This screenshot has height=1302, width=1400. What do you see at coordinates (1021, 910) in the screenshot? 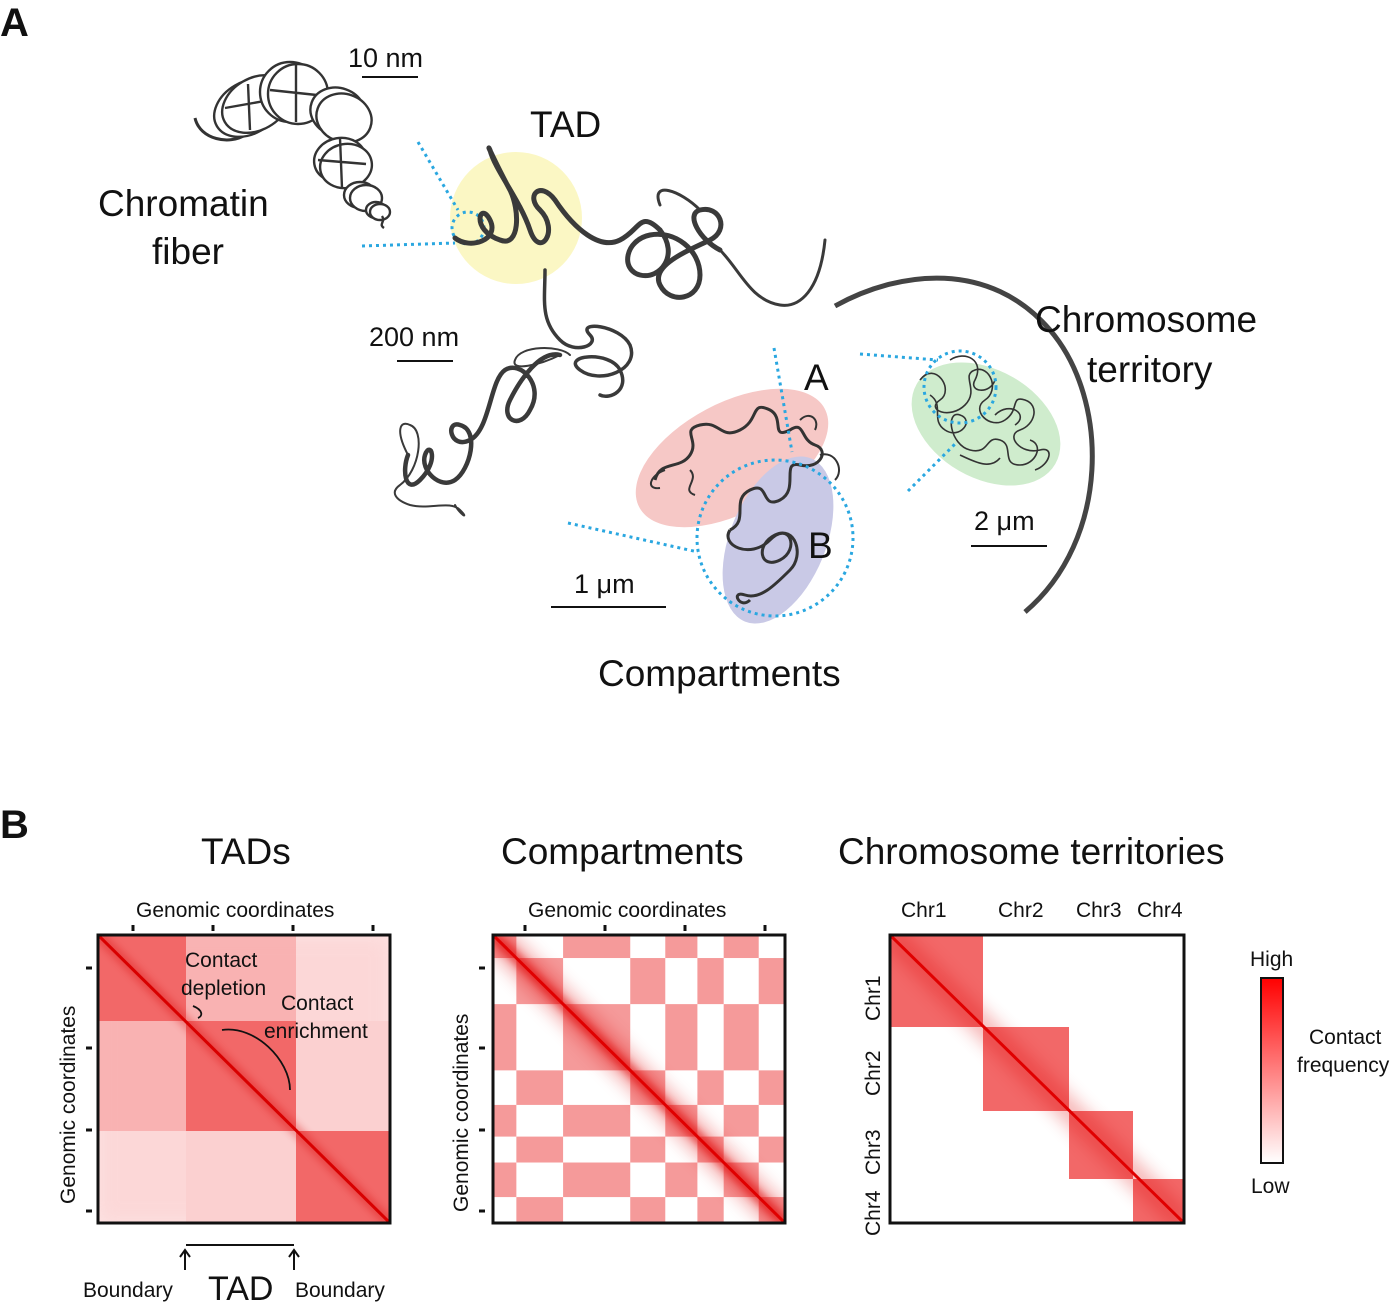
I see `chr2-col-label: Chr2` at bounding box center [1021, 910].